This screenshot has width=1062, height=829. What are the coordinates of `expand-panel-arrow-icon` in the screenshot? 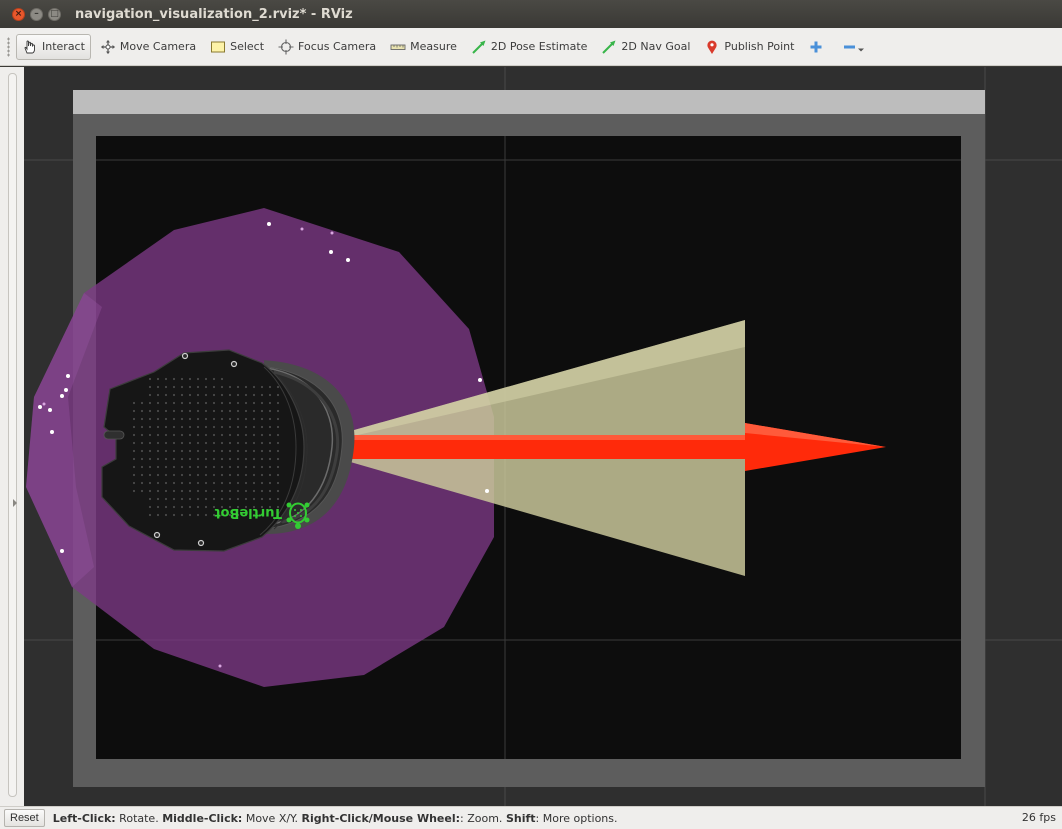 It's located at (15, 503).